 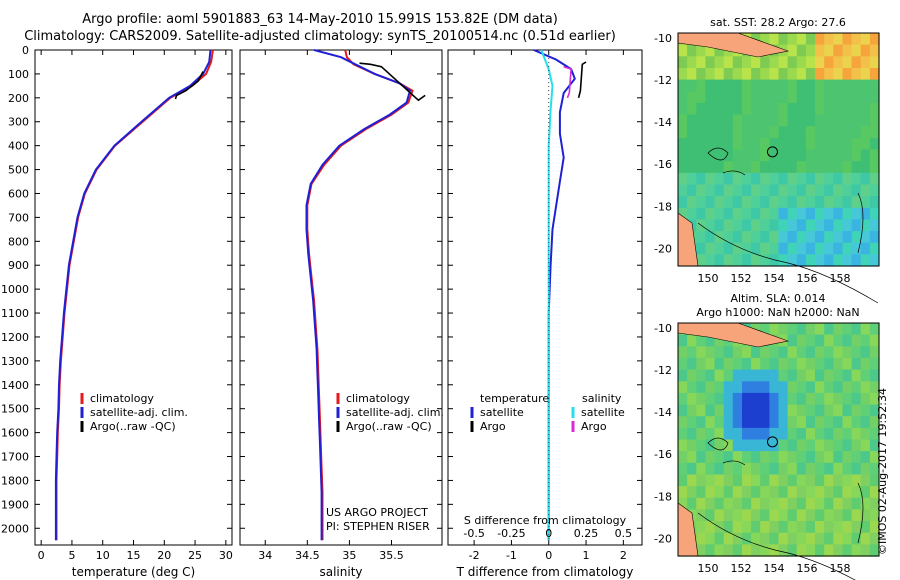 I want to click on x-tick-label: 2, so click(x=623, y=555).